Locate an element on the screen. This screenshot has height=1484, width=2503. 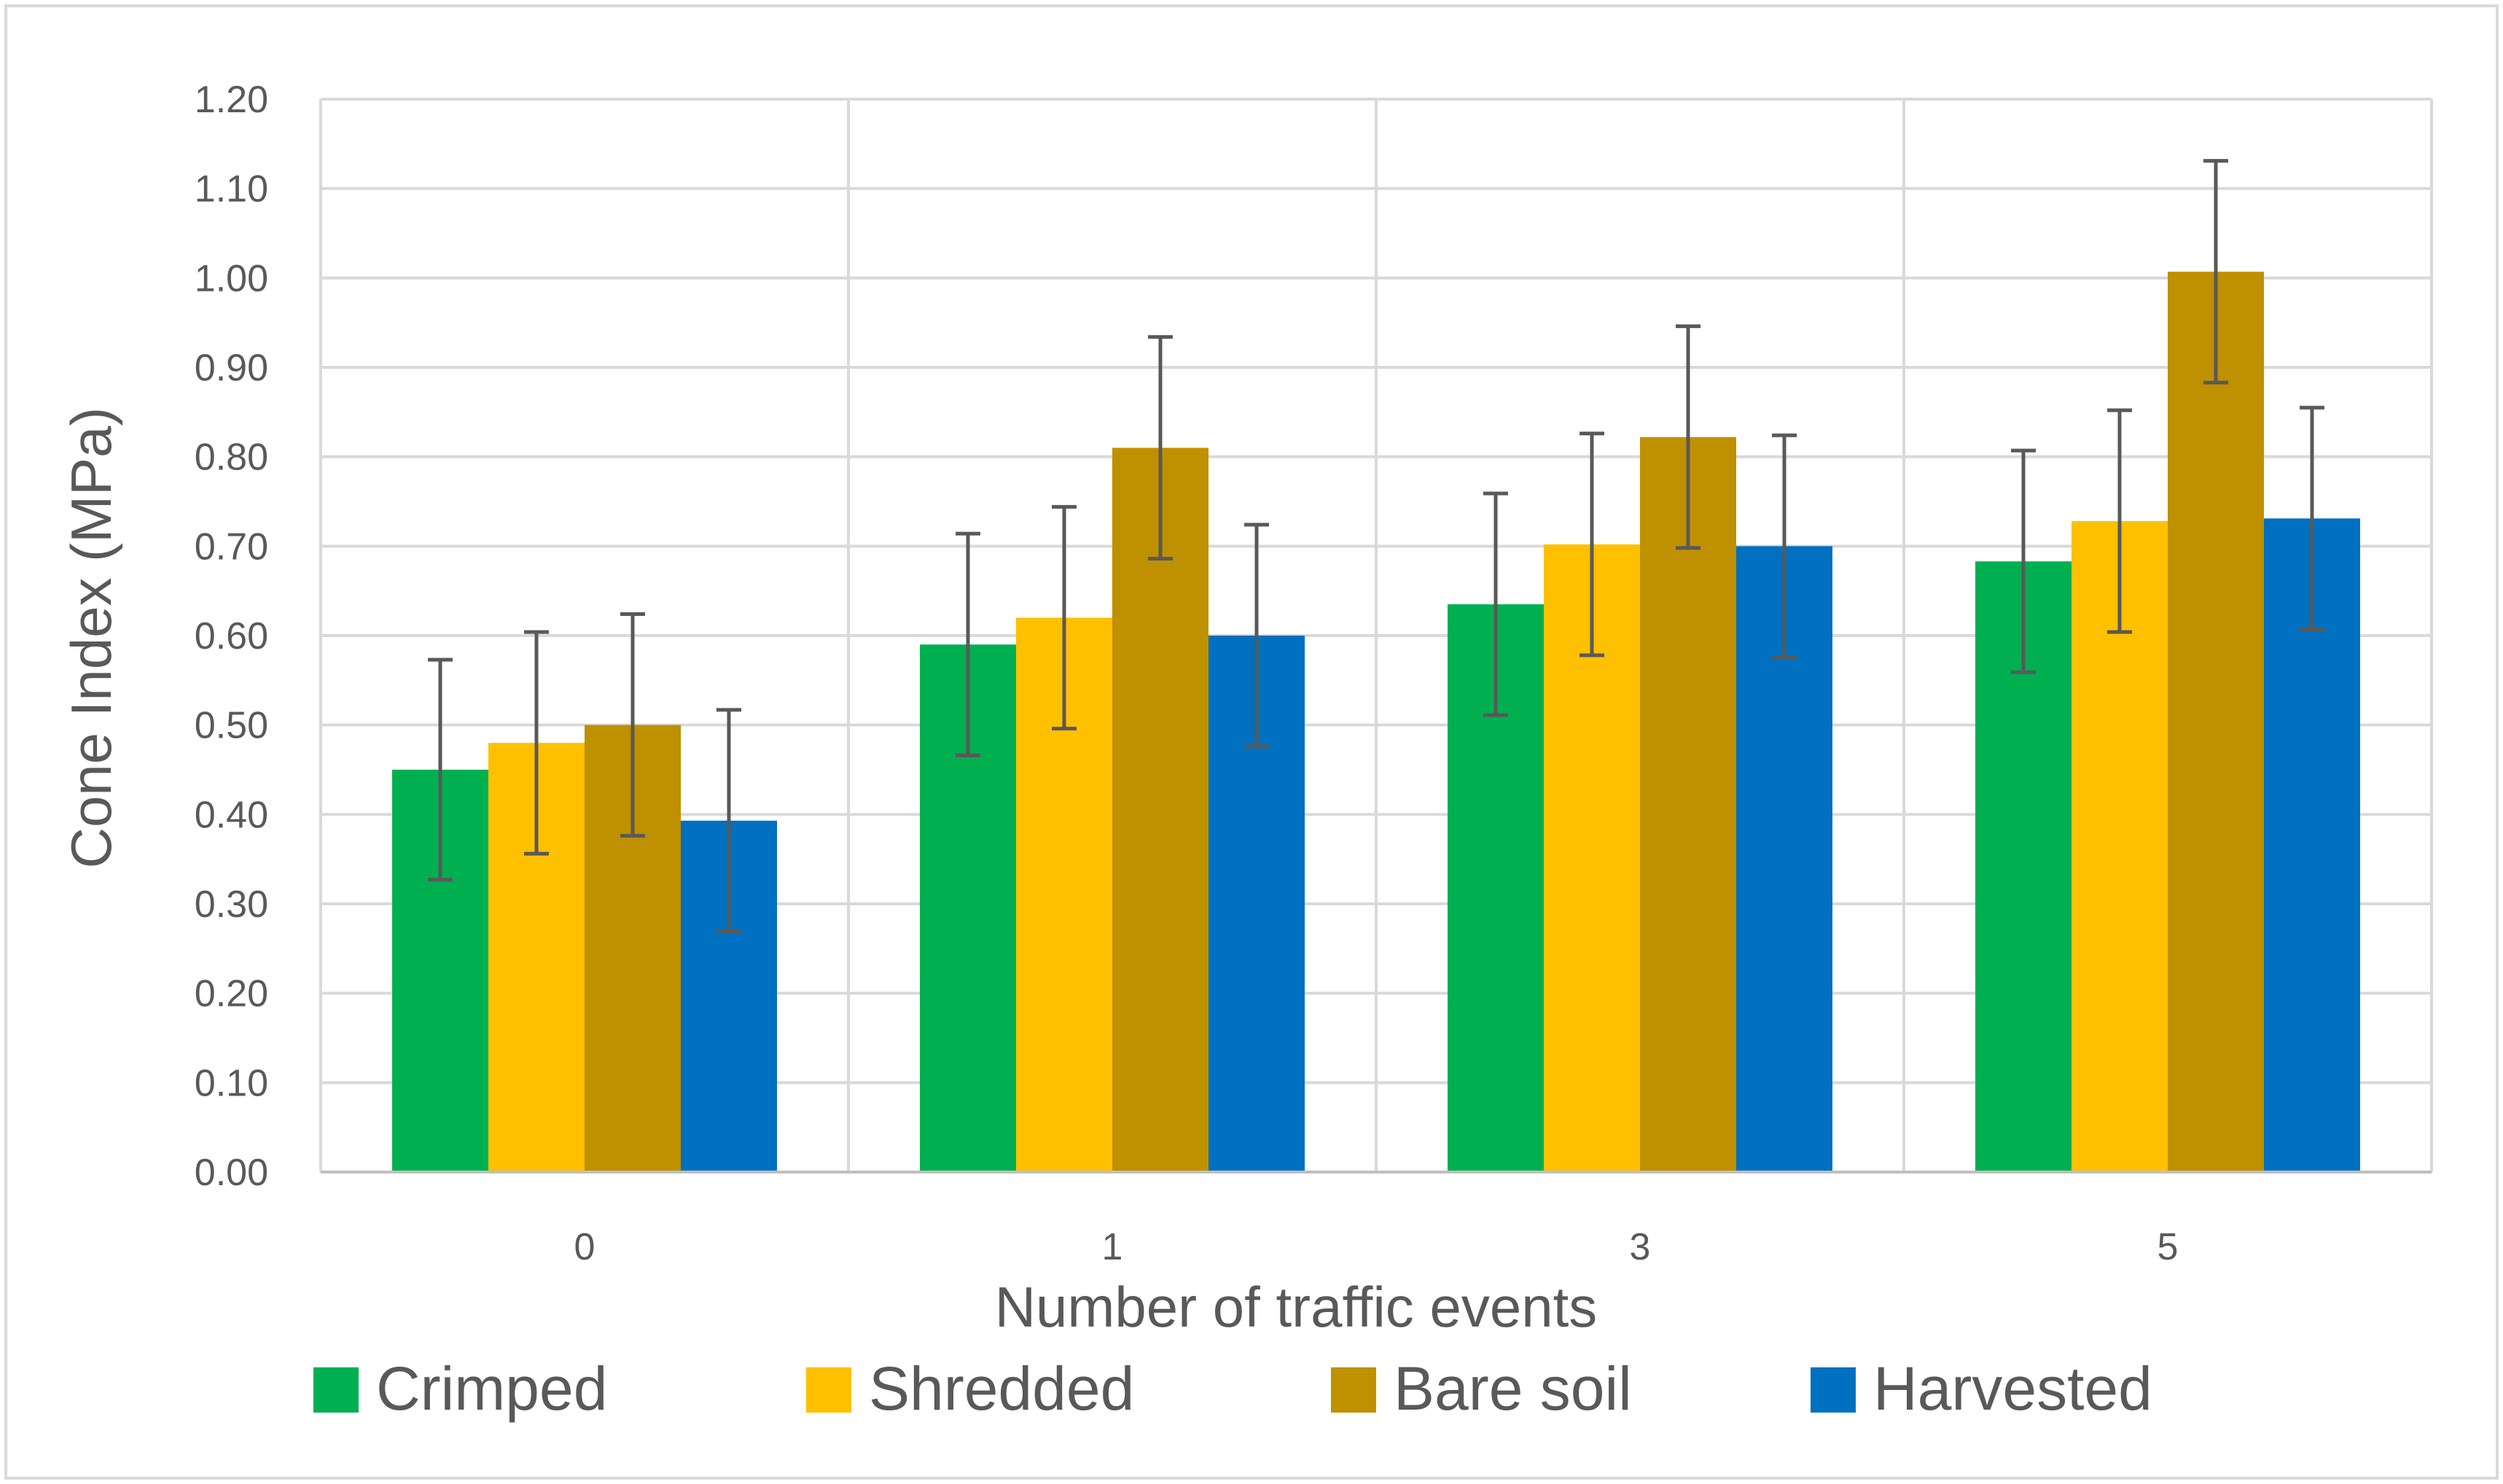
x-tick-labels: 0 1 3 5 is located at coordinates (1376, 1247).